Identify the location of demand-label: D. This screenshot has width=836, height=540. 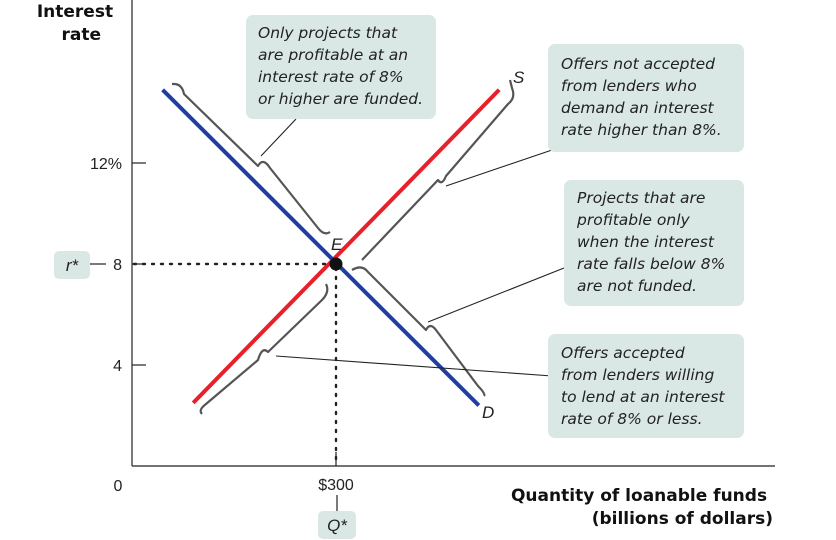
(488, 412).